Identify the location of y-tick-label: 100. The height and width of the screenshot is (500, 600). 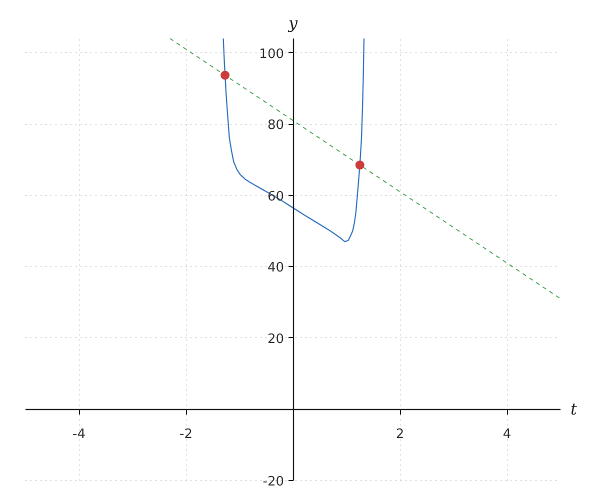
(271, 54).